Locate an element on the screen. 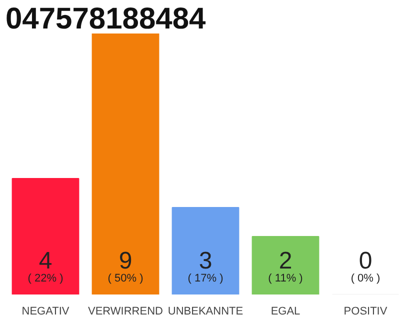  x-tick-label: NEGATIV is located at coordinates (46, 312).